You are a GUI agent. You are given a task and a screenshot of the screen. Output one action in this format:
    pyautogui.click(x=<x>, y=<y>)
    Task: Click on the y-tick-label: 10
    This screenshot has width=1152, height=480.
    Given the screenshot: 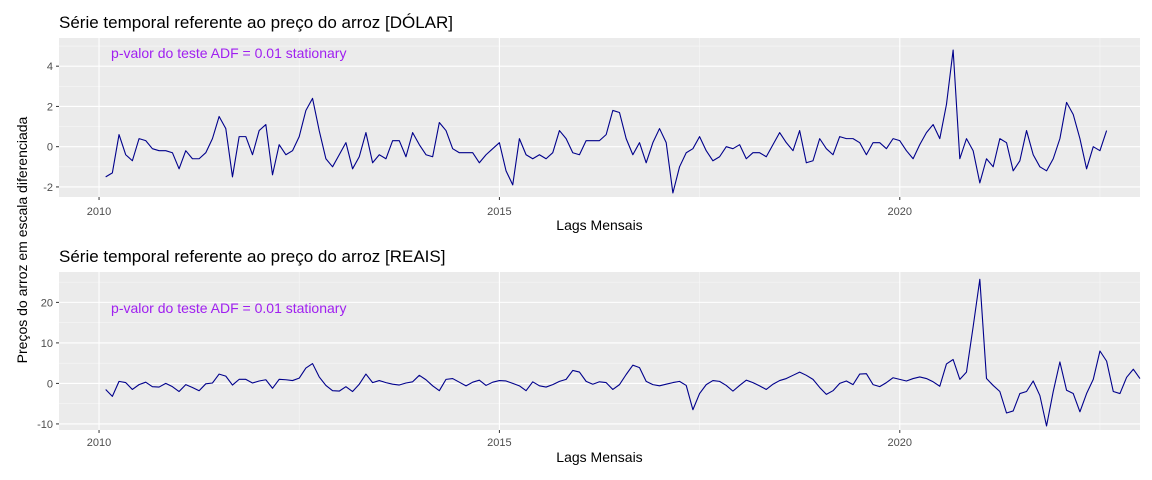 What is the action you would take?
    pyautogui.click(x=47, y=344)
    